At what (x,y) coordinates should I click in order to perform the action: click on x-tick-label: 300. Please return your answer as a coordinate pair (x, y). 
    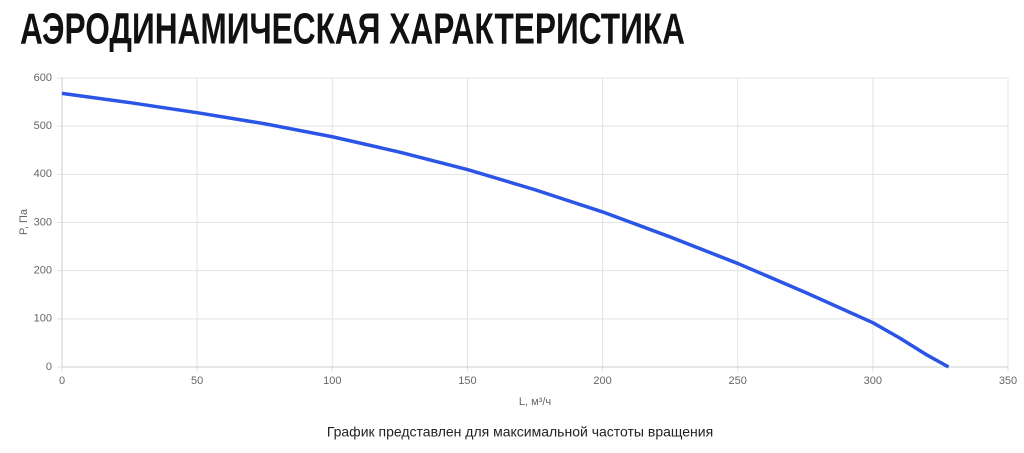
    Looking at the image, I should click on (873, 381).